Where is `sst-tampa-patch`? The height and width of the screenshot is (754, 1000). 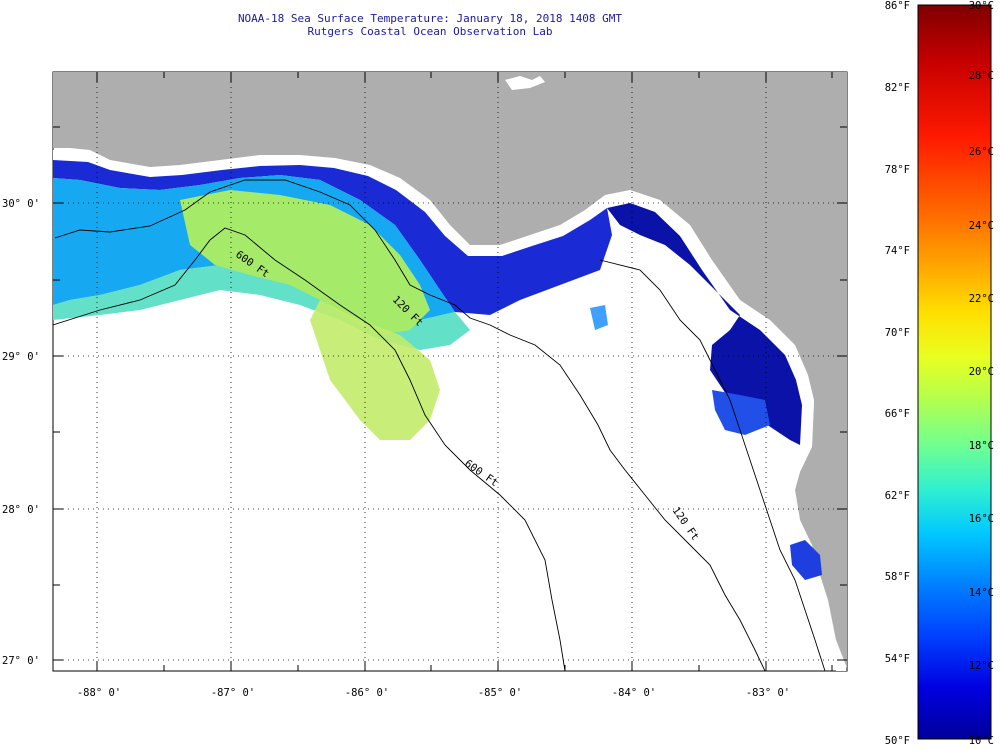
sst-tampa-patch is located at coordinates (806, 560).